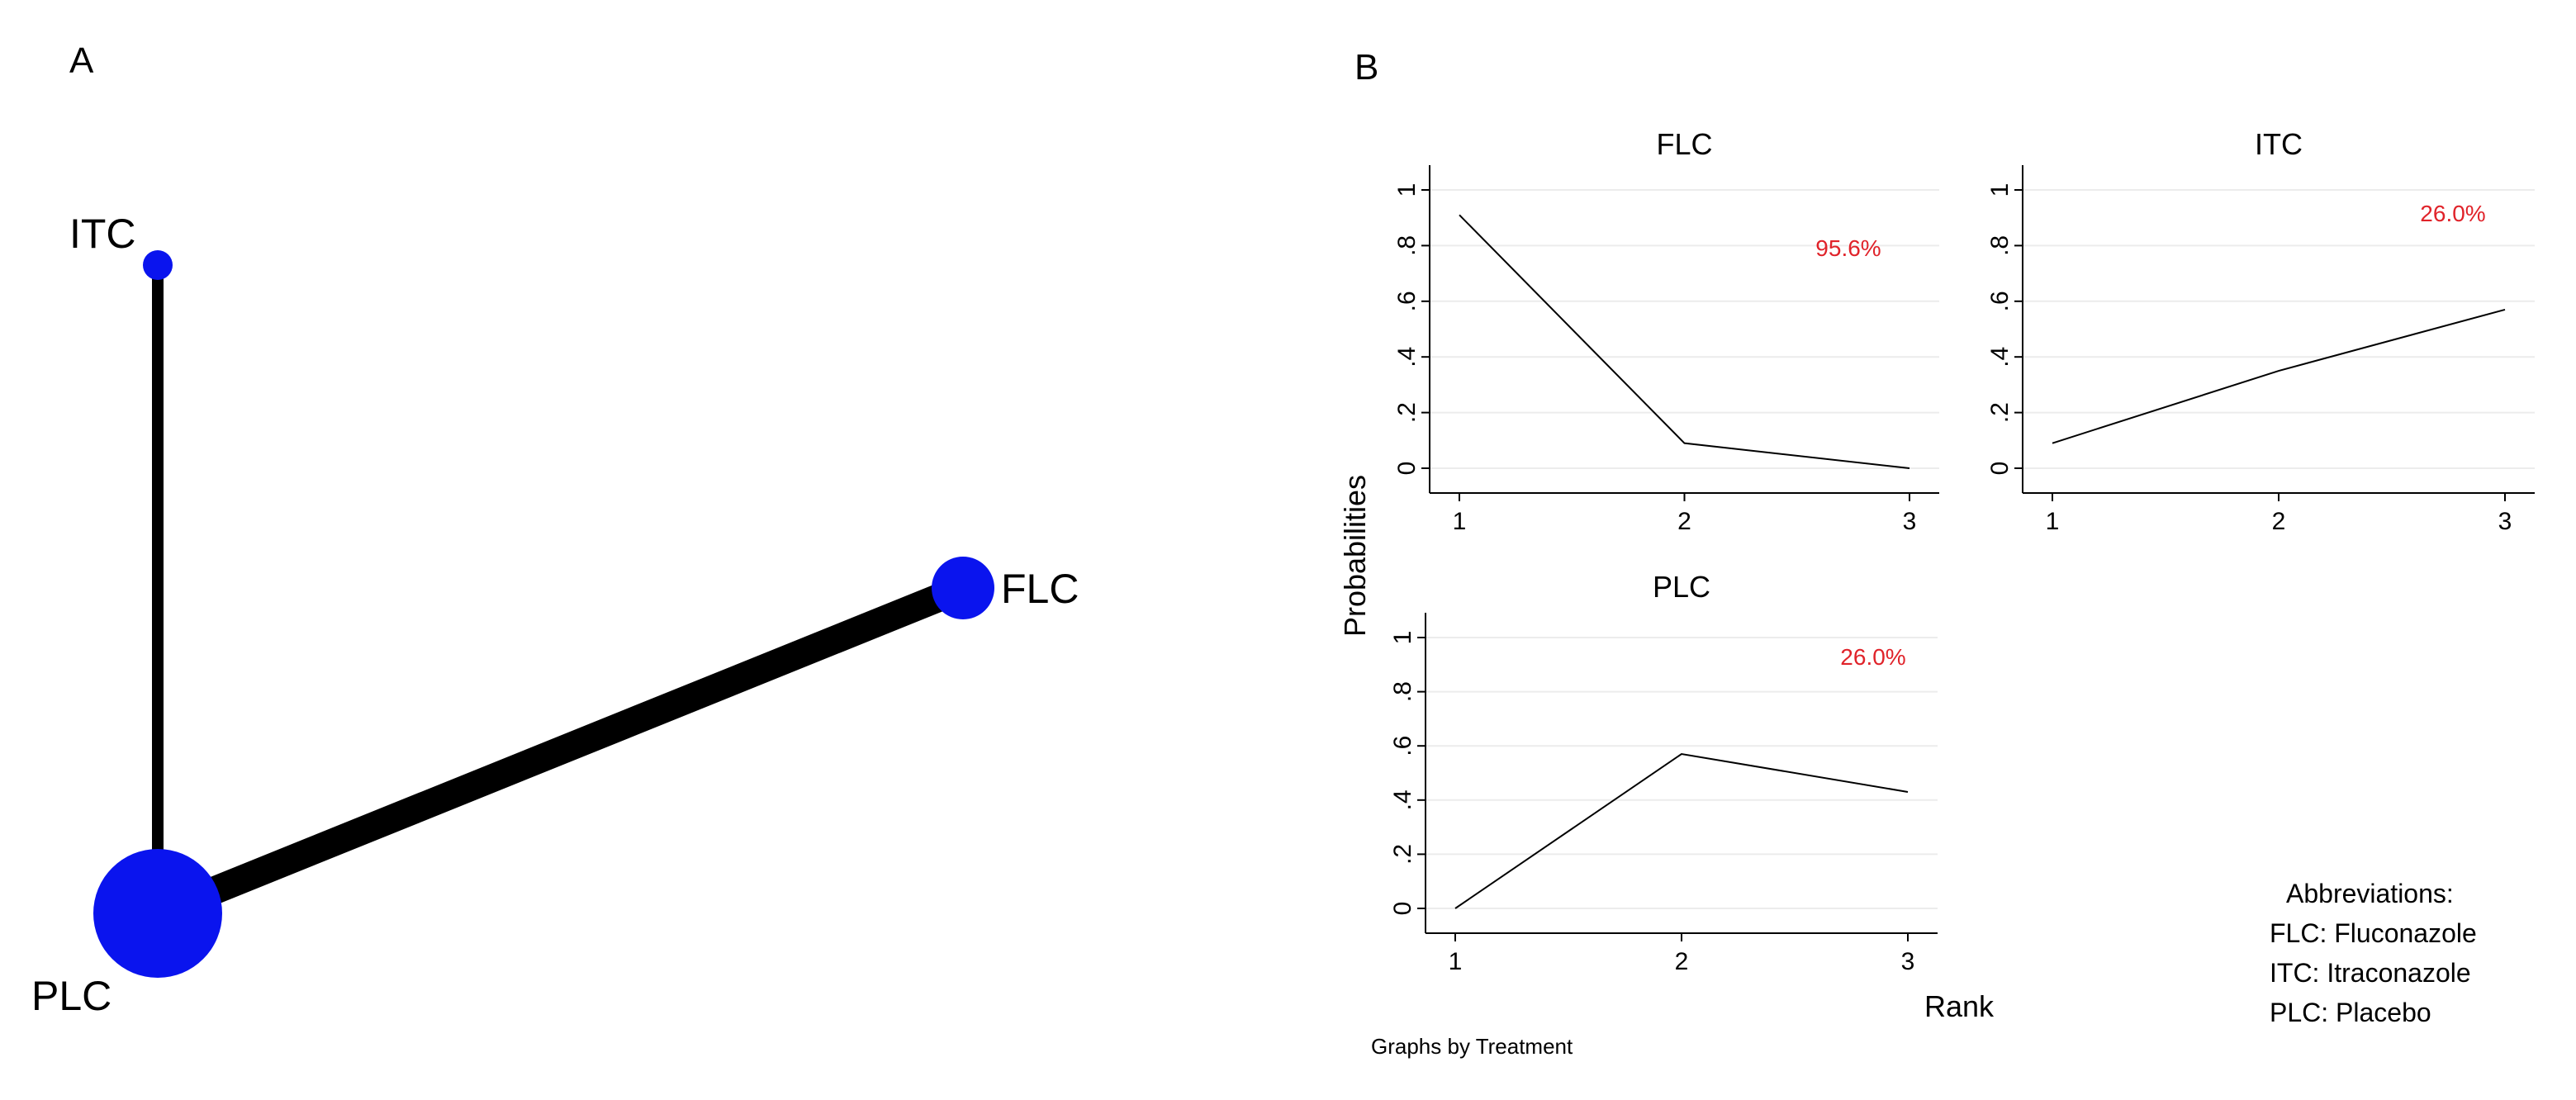 This screenshot has height=1100, width=2576. Describe the element at coordinates (2279, 144) in the screenshot. I see `subplot-title: ITC` at that location.